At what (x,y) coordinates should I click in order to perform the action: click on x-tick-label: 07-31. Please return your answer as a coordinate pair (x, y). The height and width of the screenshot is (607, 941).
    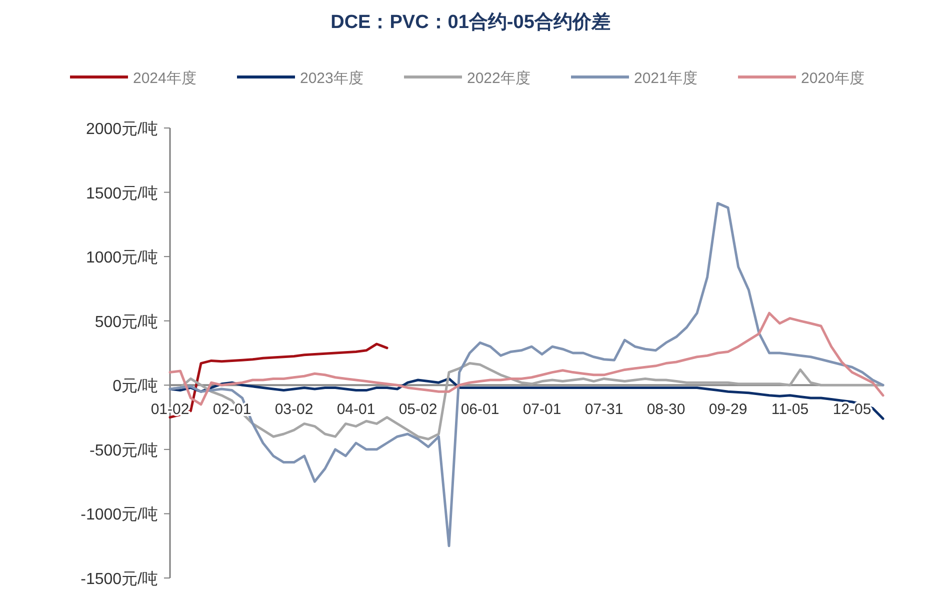
    Looking at the image, I should click on (604, 409).